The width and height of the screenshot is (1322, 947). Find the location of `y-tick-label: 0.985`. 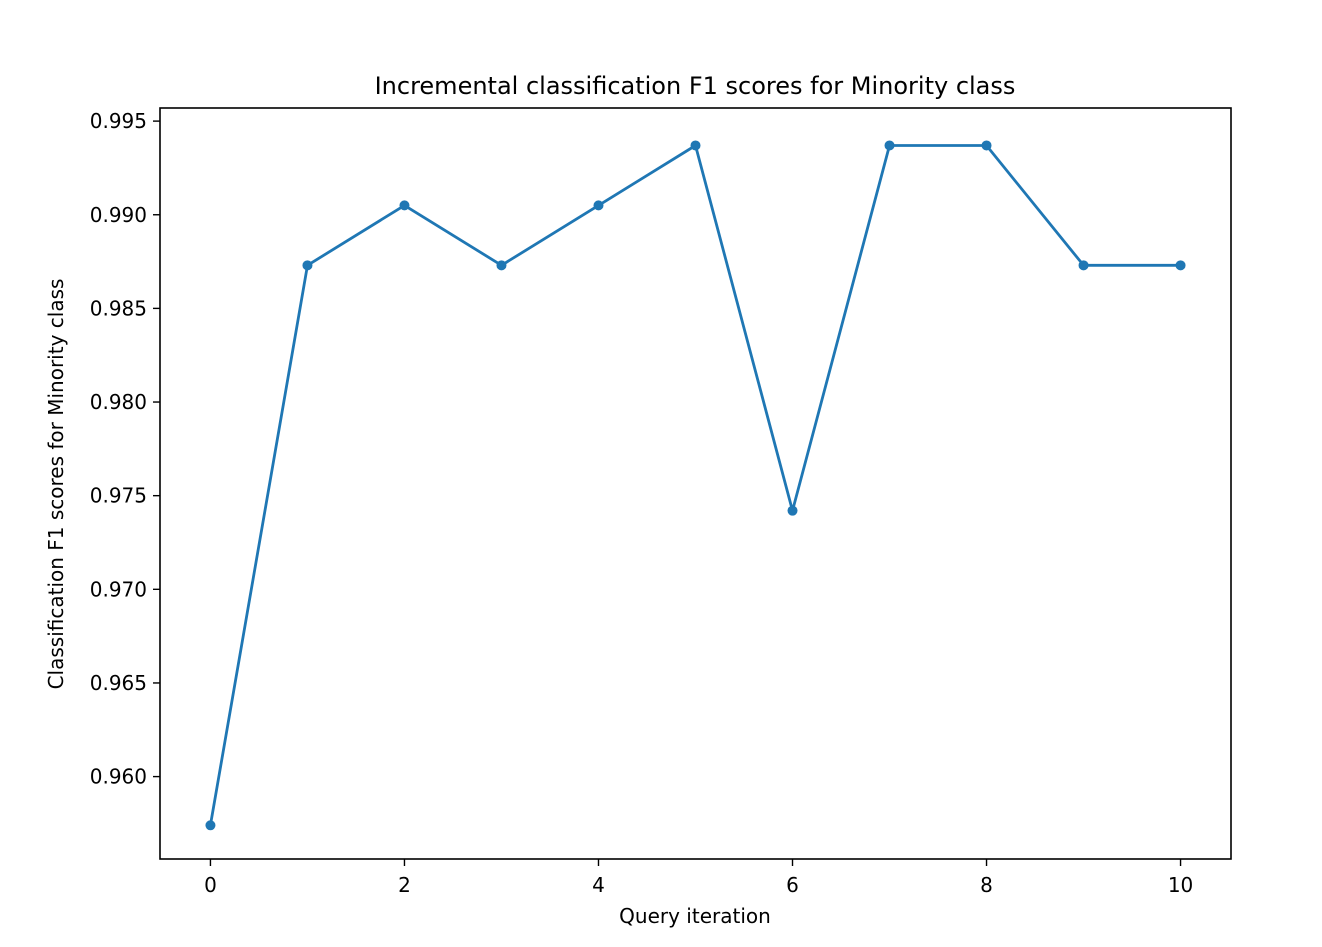

y-tick-label: 0.985 is located at coordinates (118, 308).